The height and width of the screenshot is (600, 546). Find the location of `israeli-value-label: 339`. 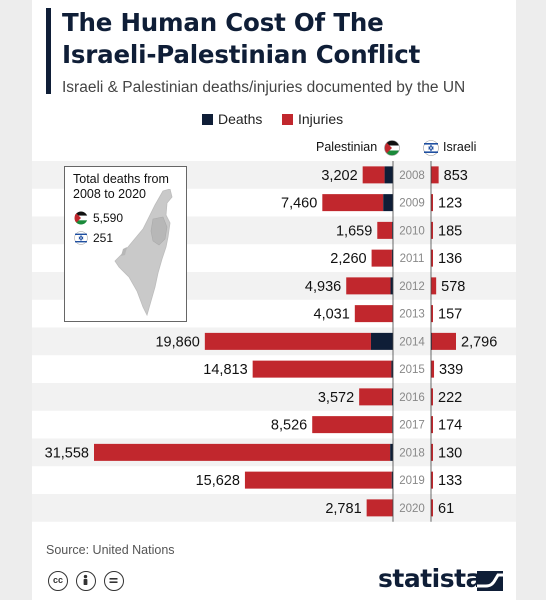

israeli-value-label: 339 is located at coordinates (451, 370).